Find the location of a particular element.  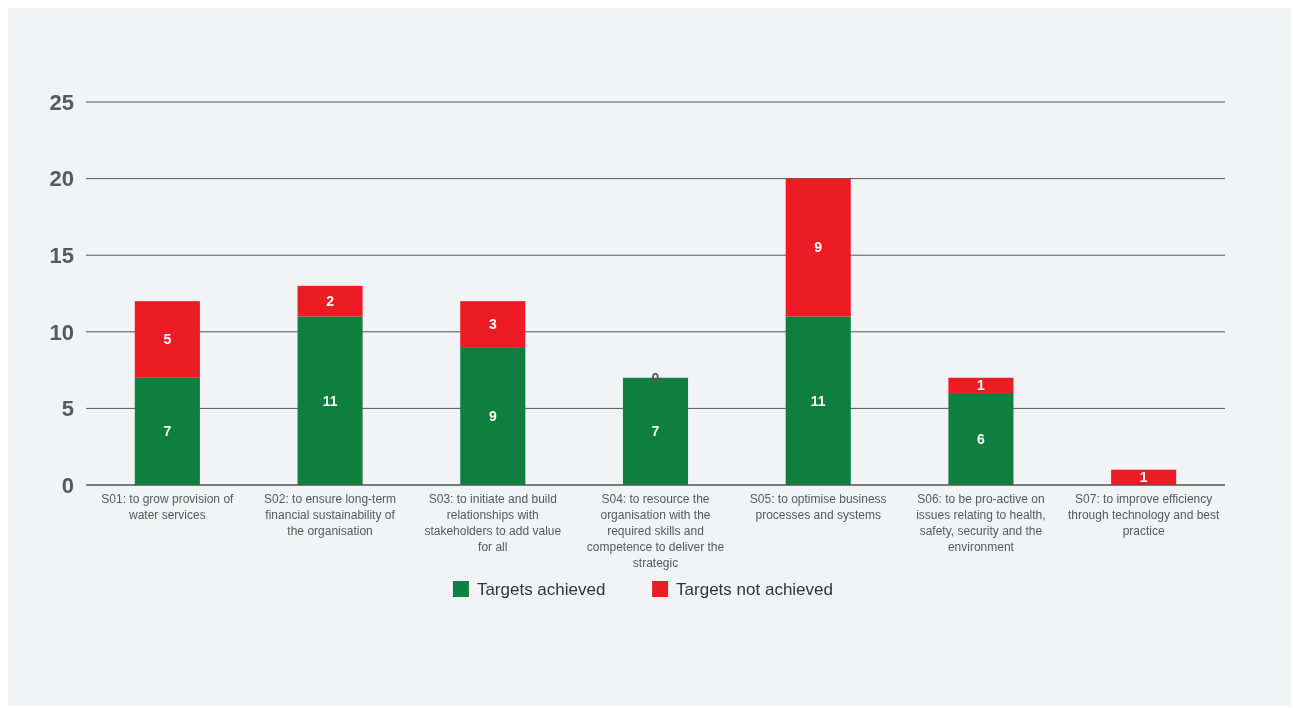

y-tick-label: 25 is located at coordinates (61, 102).